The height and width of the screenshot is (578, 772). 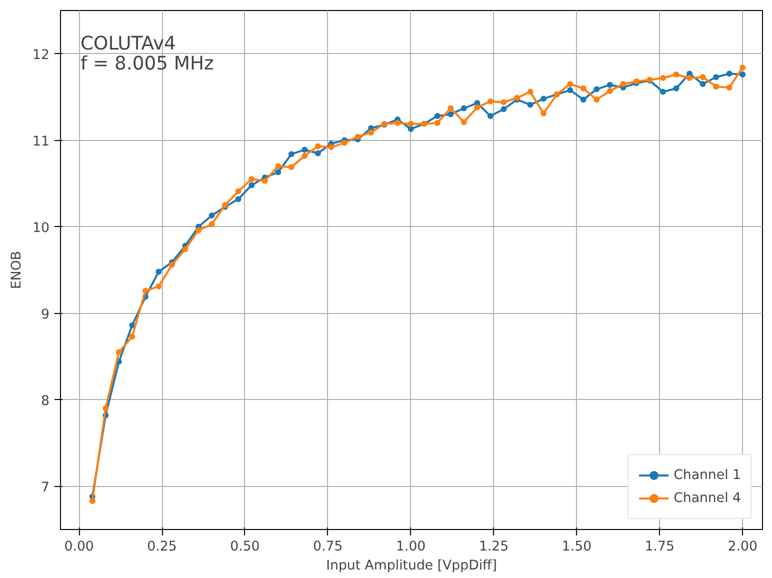 I want to click on y-tick-label: 12, so click(x=41, y=55).